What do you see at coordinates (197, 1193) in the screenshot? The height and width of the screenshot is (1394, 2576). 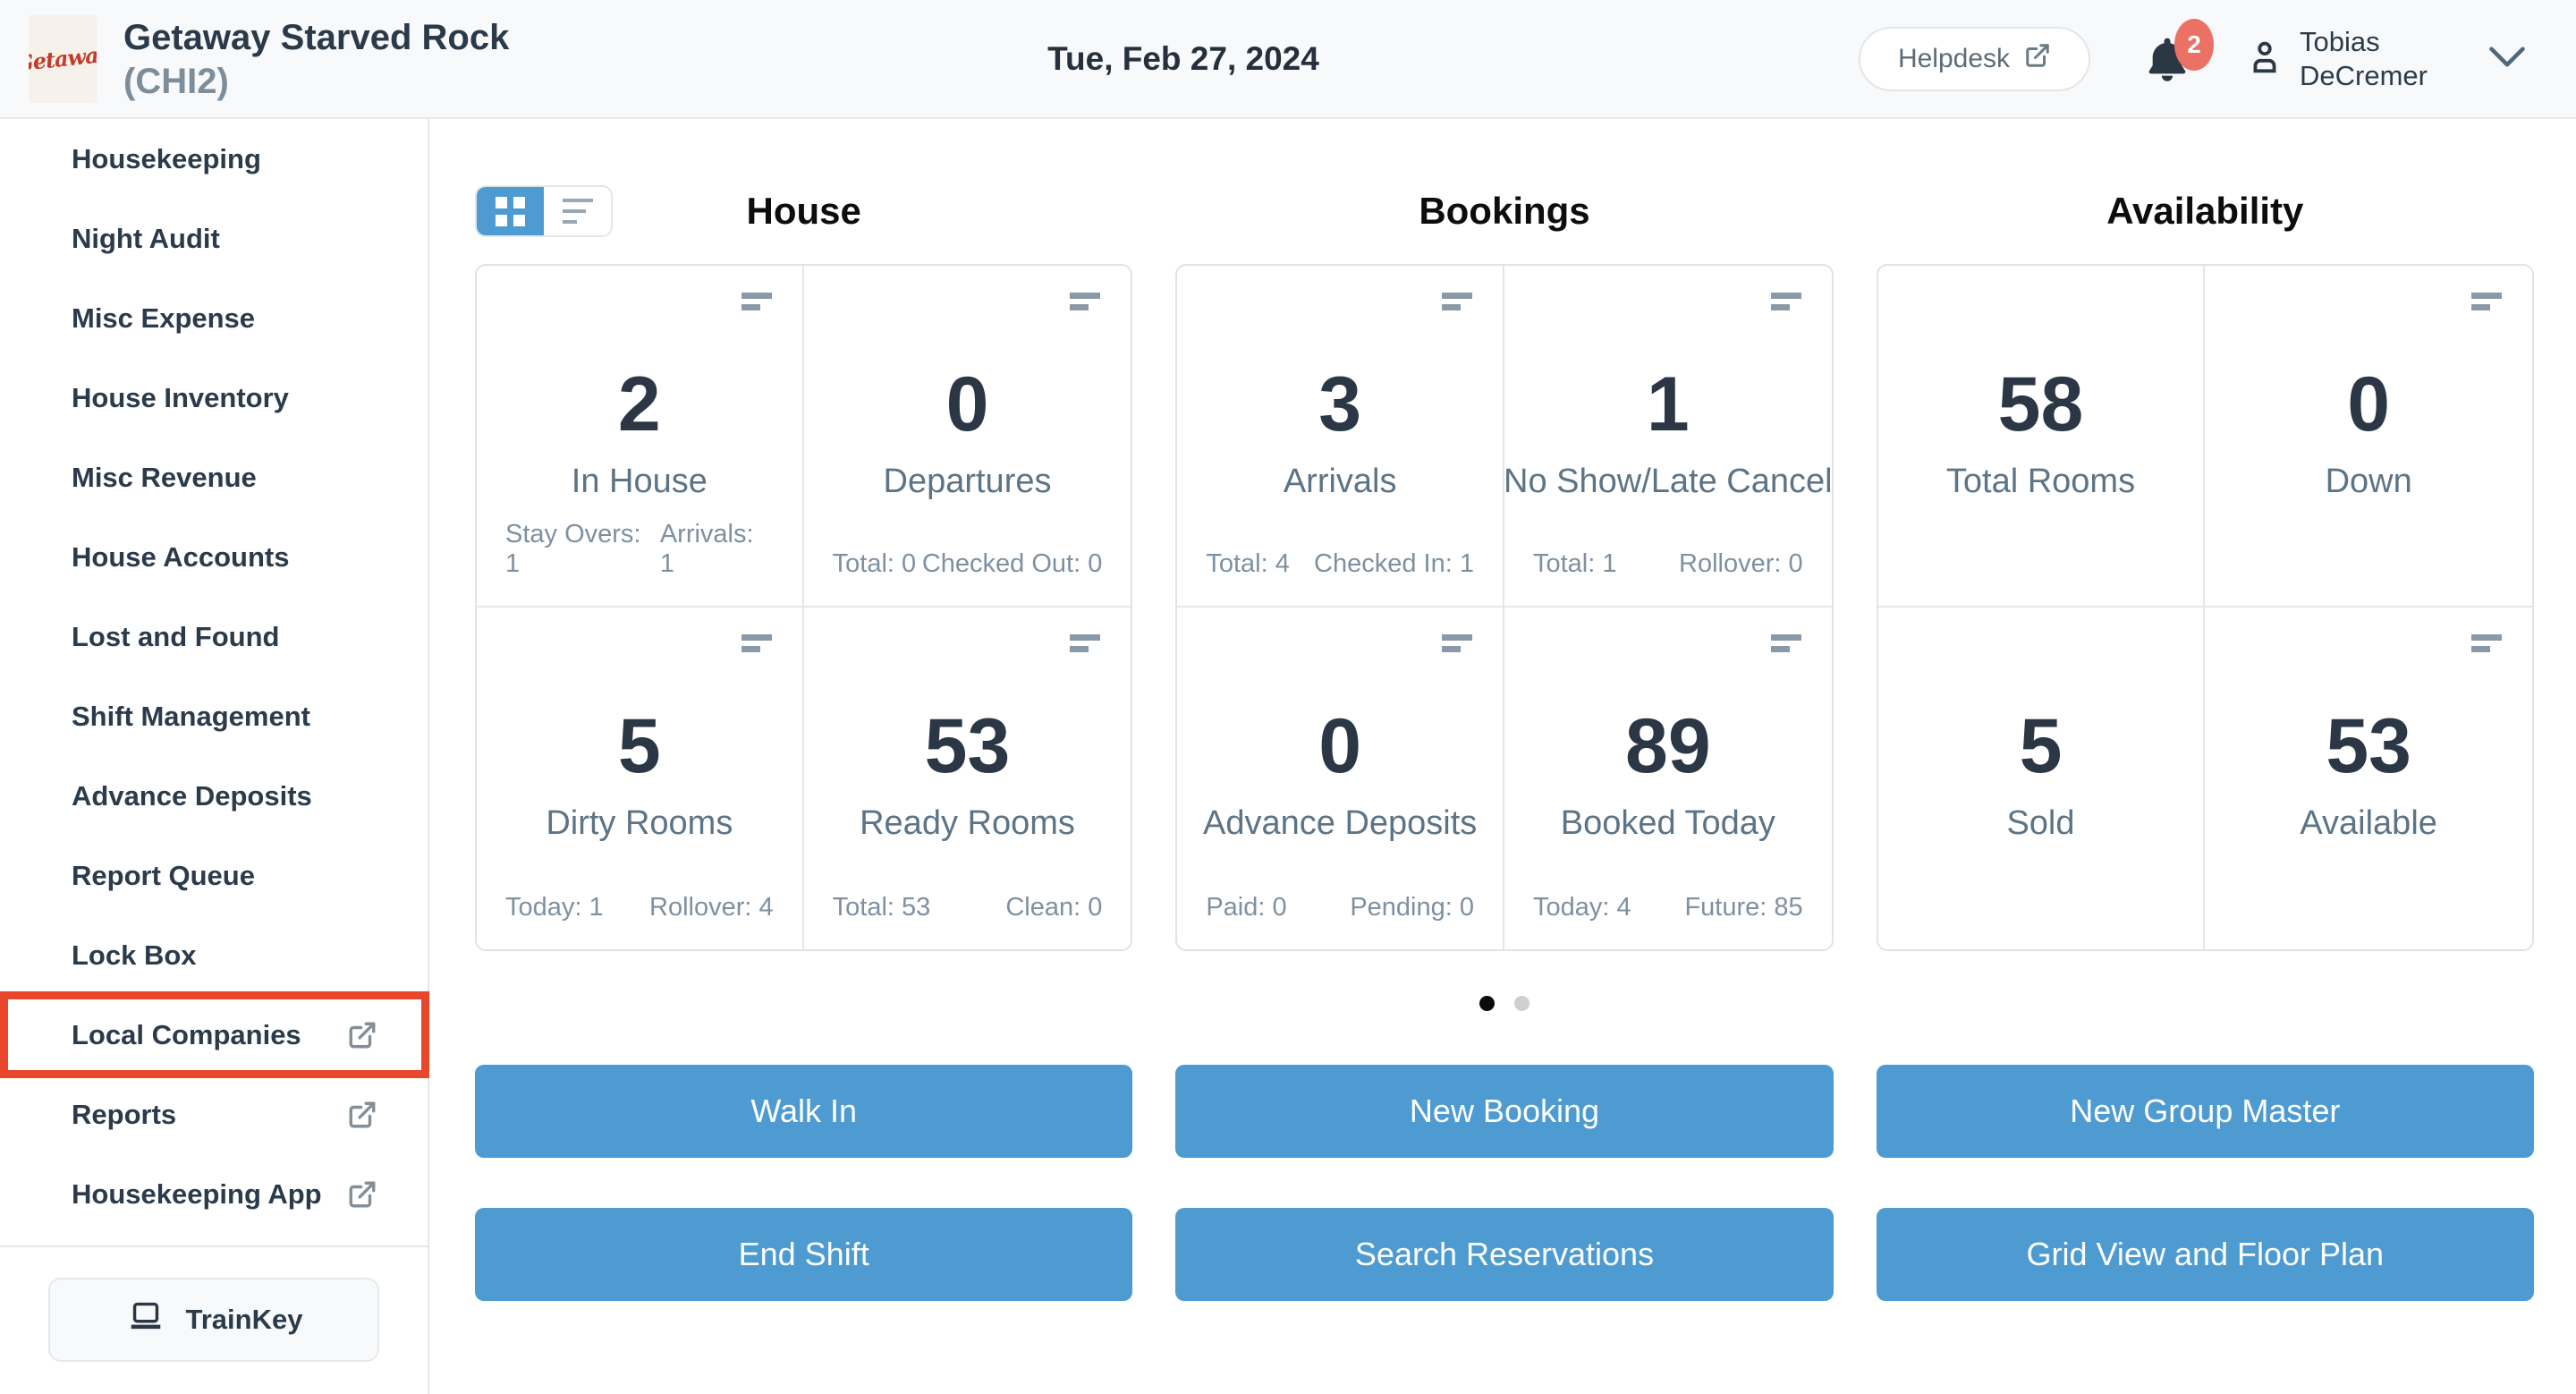 I see `sidebar-item-label: Housekeeping App` at bounding box center [197, 1193].